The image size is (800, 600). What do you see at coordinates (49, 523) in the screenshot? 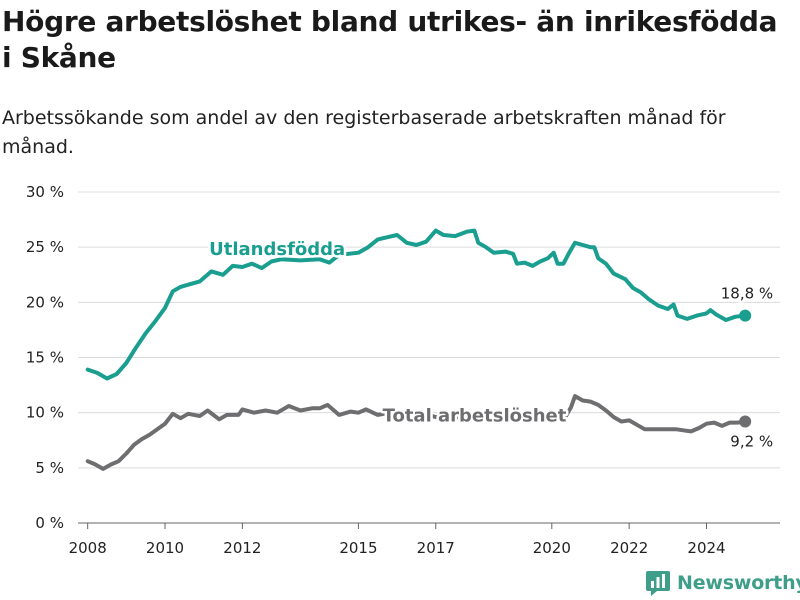
I see `y-tick-label: 0 %` at bounding box center [49, 523].